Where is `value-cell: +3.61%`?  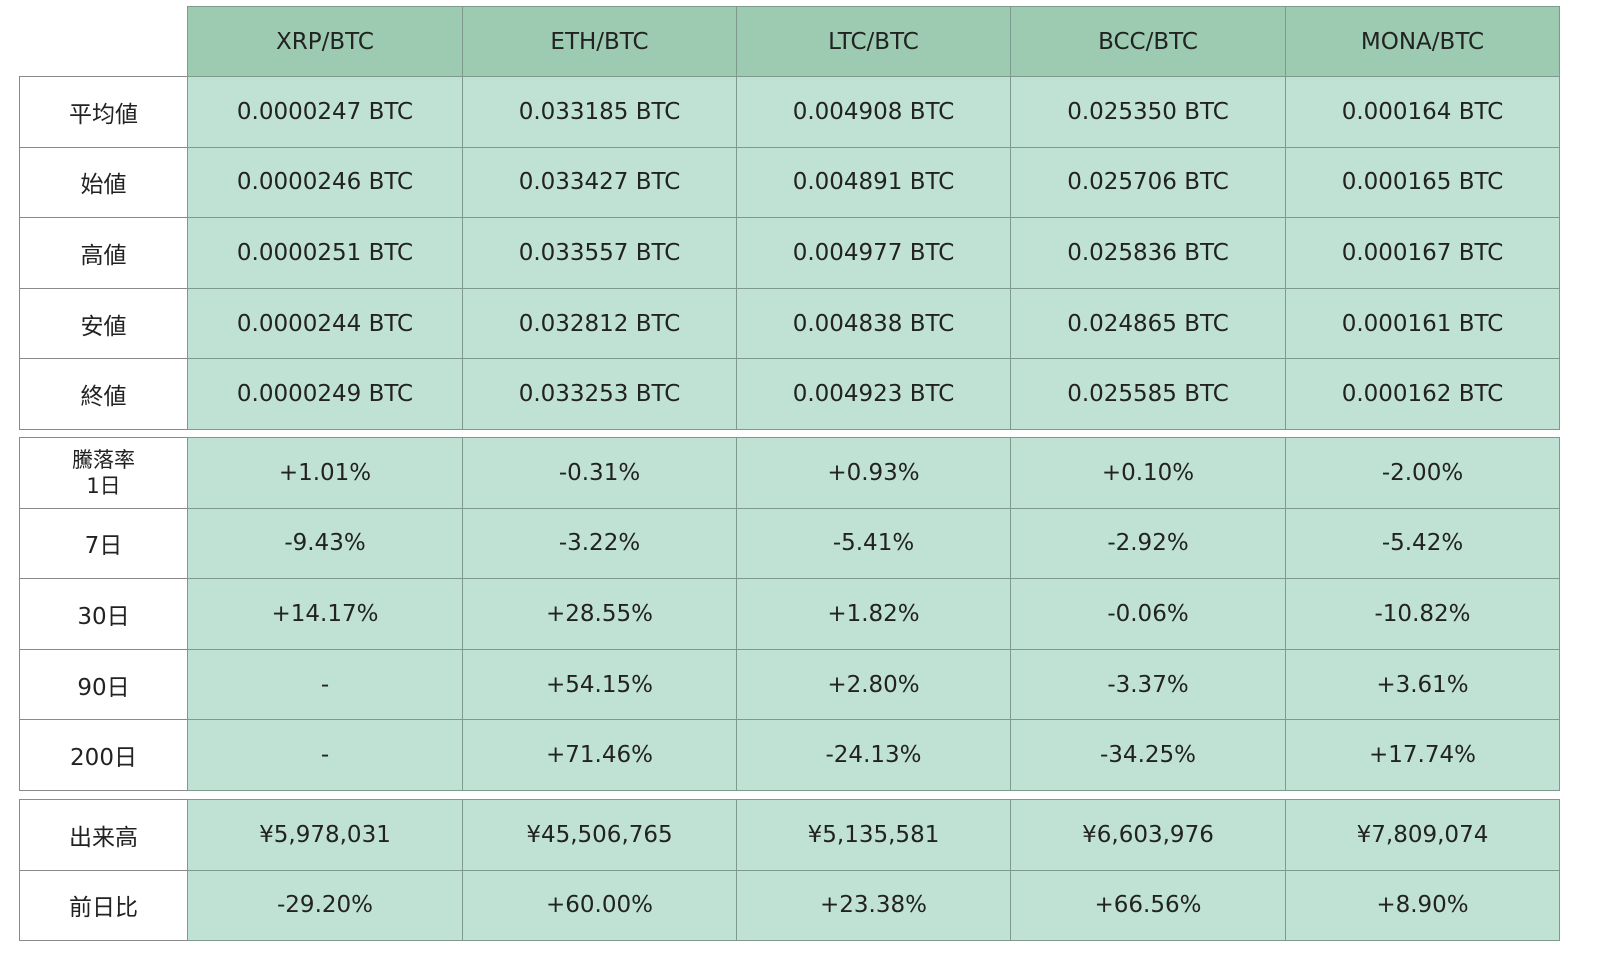
value-cell: +3.61% is located at coordinates (1422, 684).